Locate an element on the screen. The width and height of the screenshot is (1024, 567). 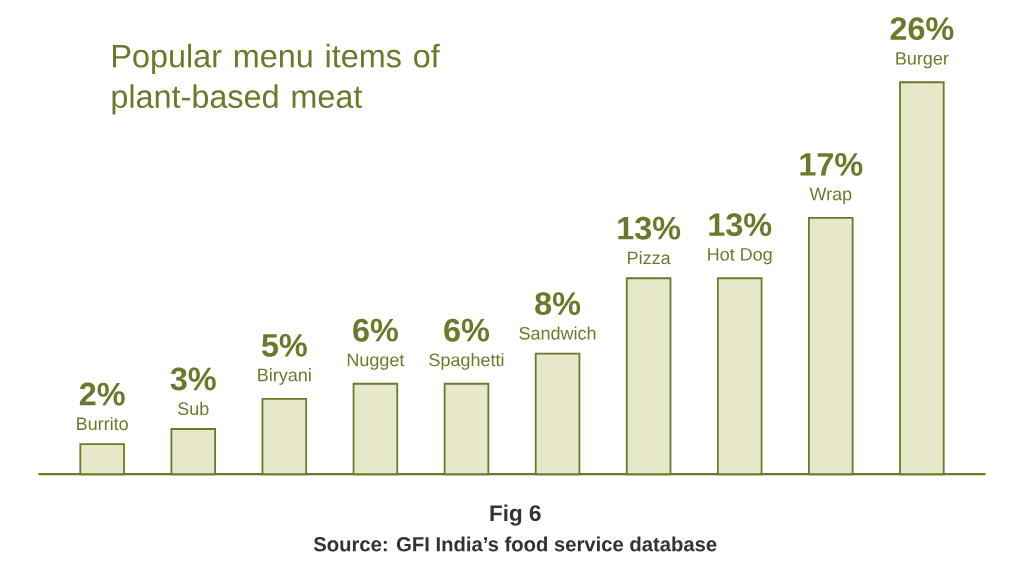
data-label: 5% is located at coordinates (284, 345).